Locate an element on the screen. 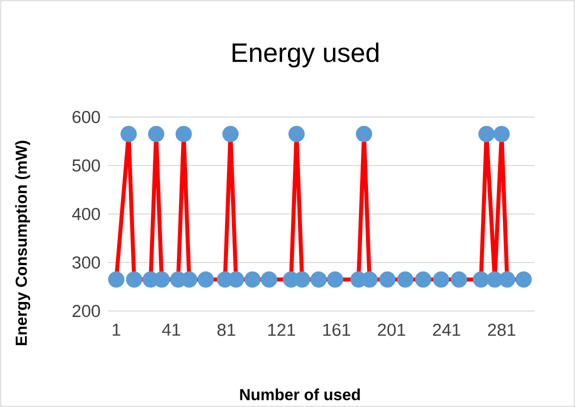 This screenshot has width=575, height=407. x-tick-label: 161 is located at coordinates (336, 330).